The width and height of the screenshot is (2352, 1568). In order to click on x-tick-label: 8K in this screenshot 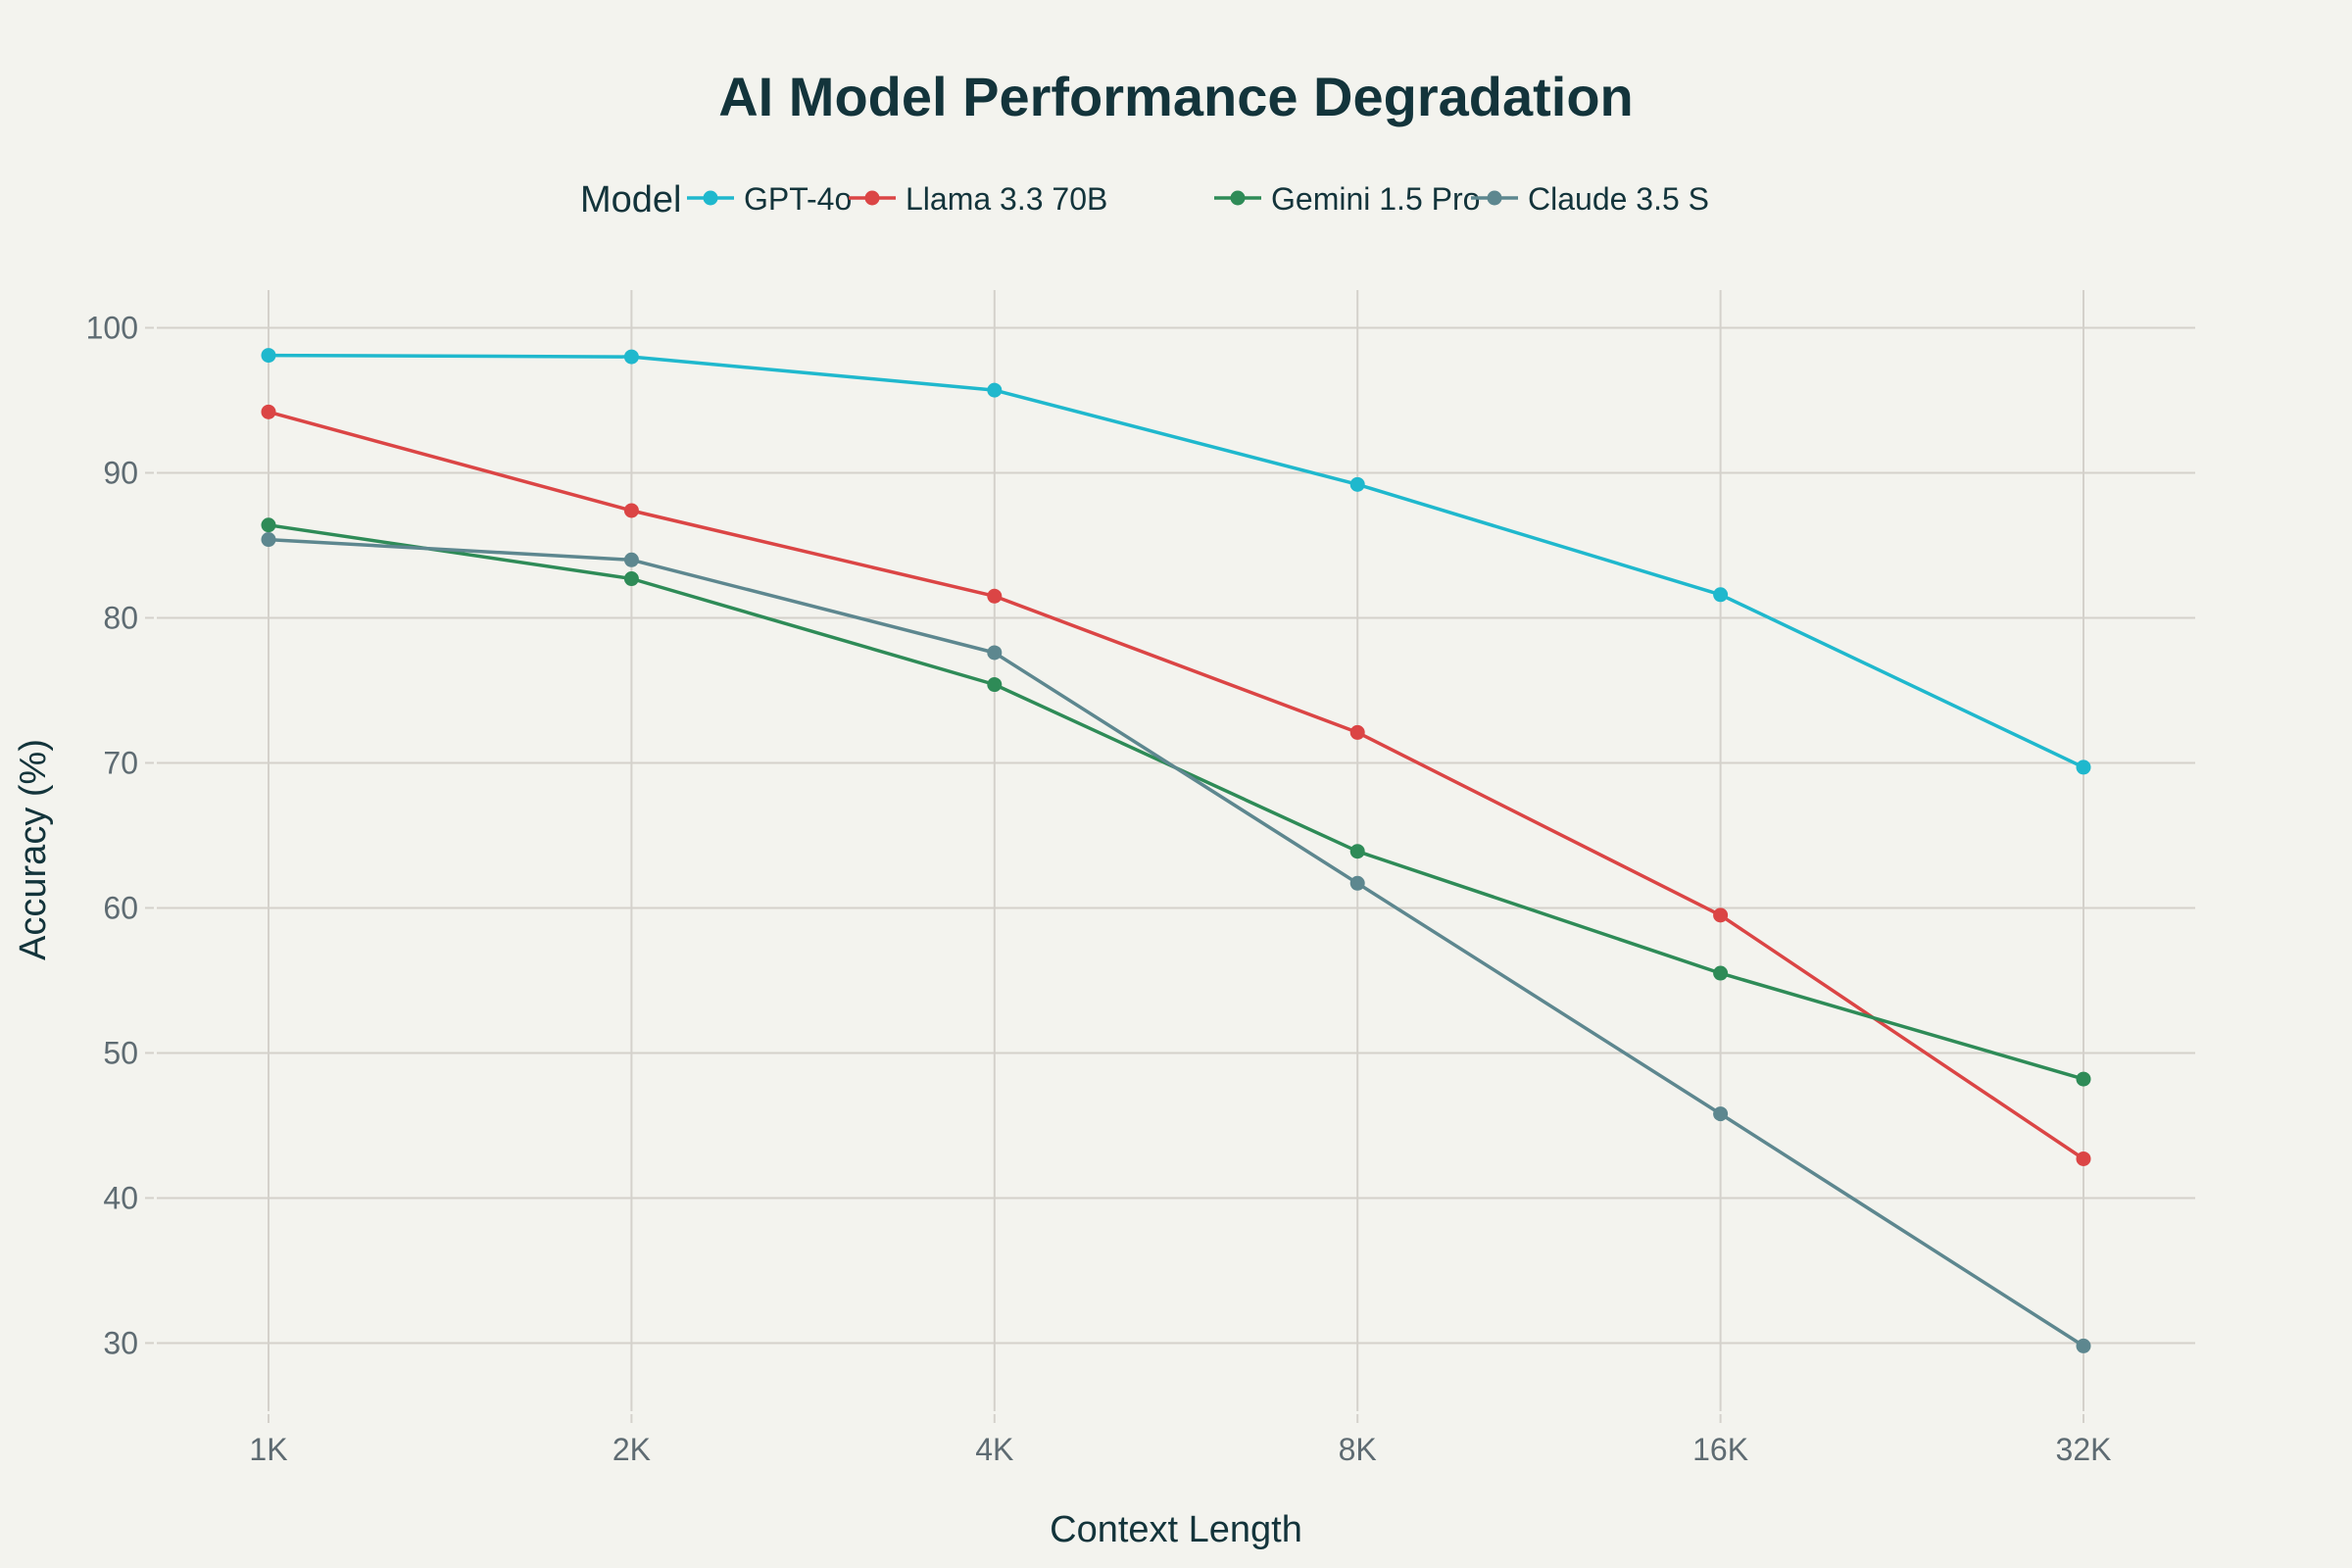, I will do `click(1358, 1449)`.